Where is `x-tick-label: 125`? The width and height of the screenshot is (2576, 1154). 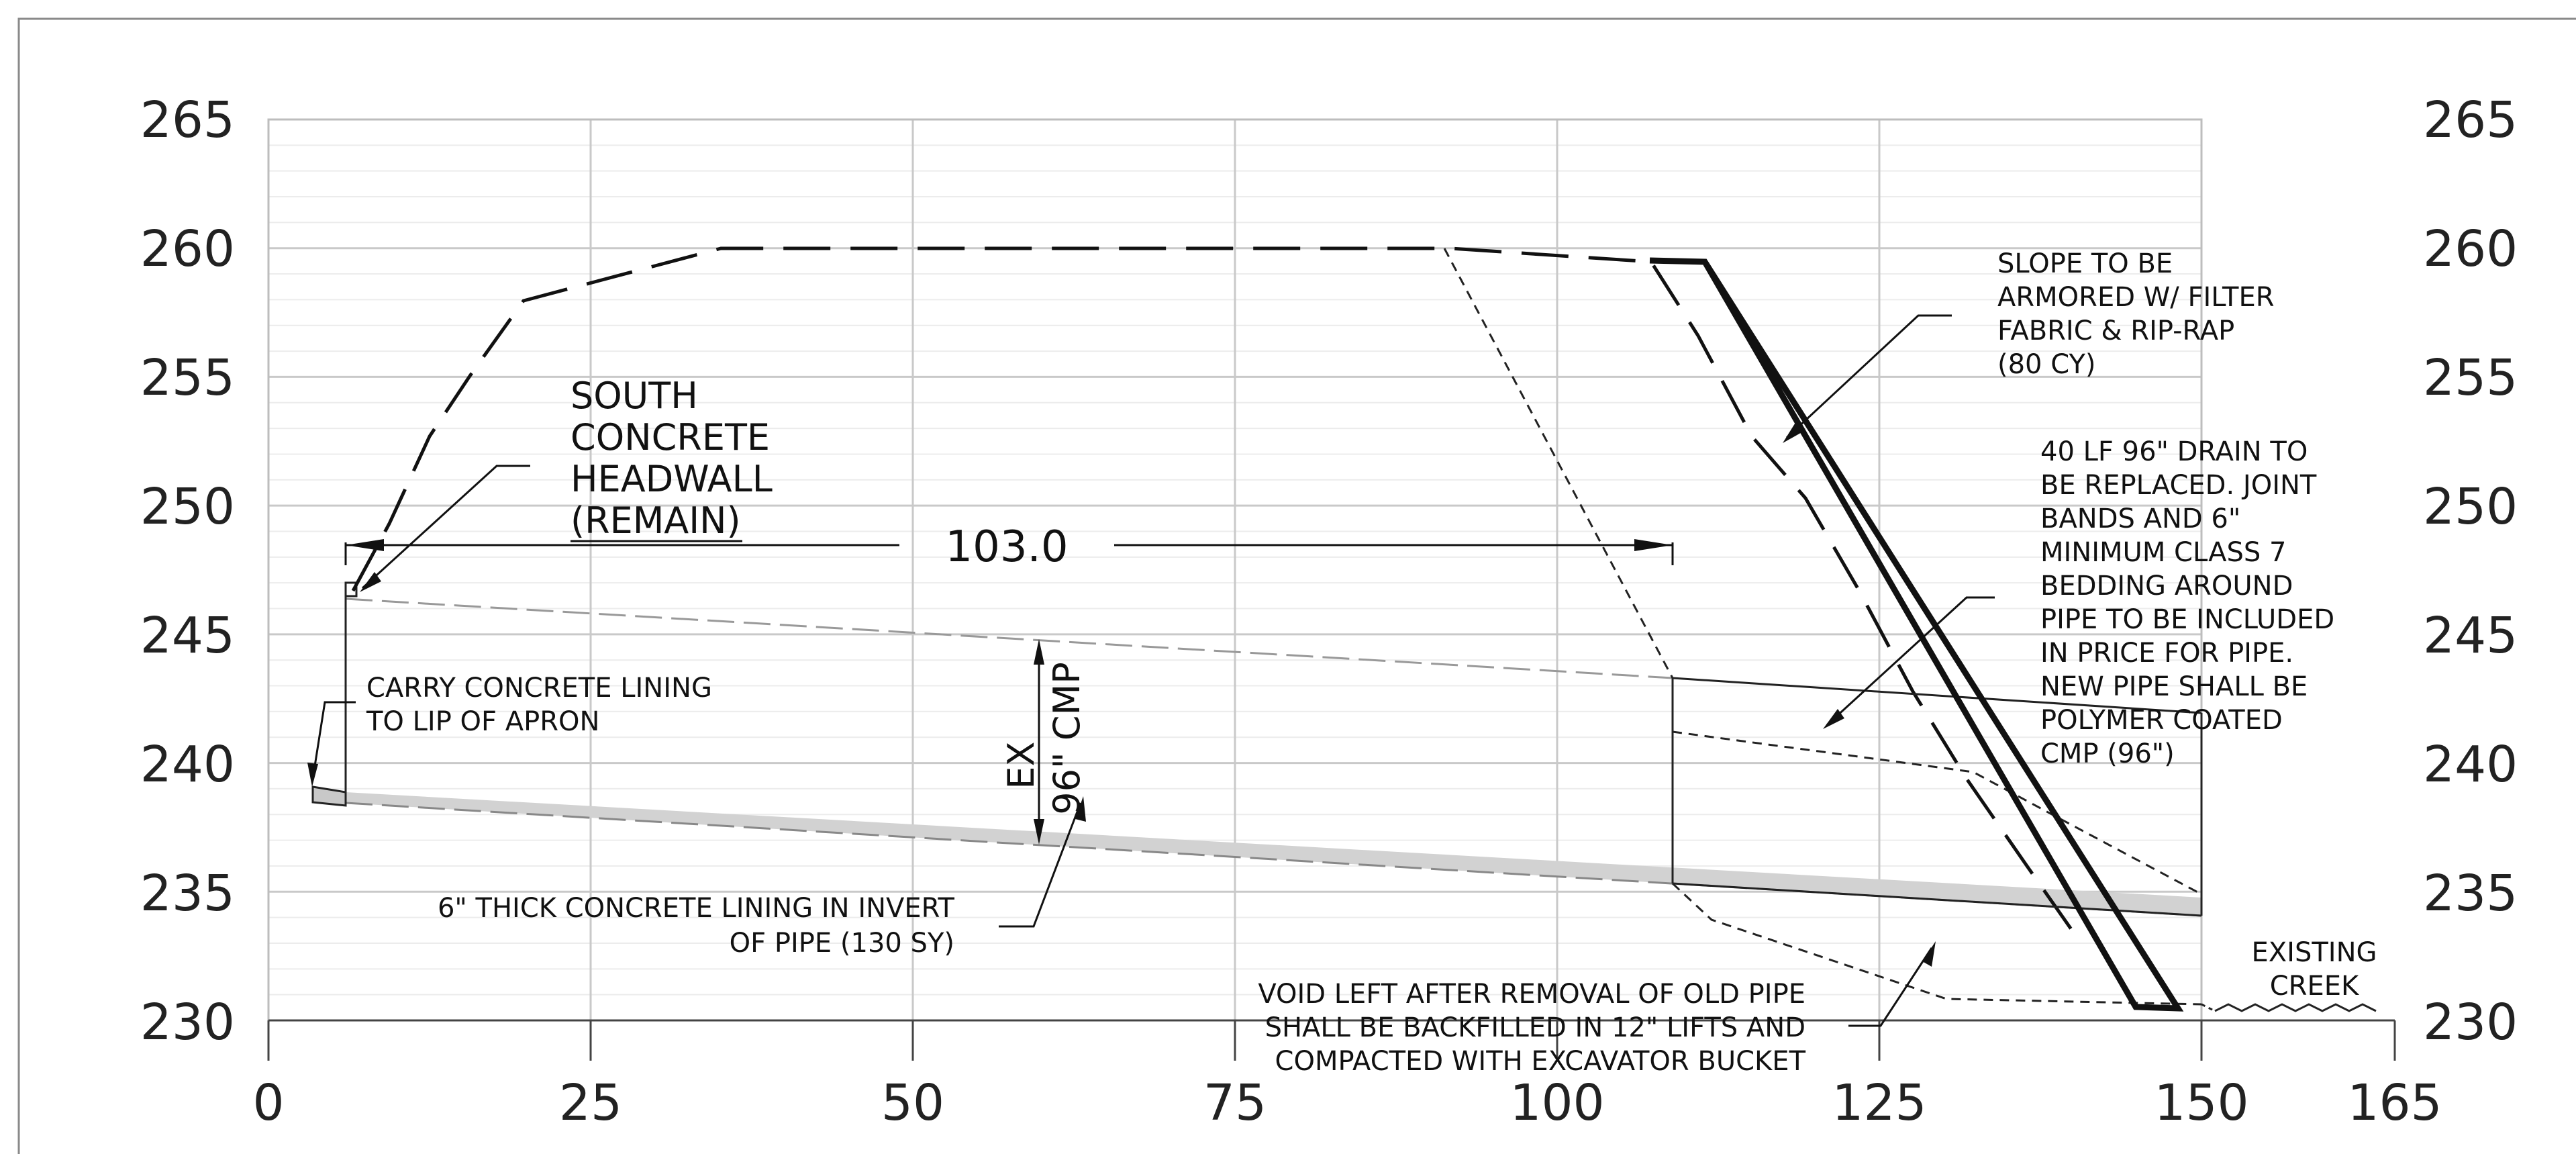
x-tick-label: 125 is located at coordinates (1879, 1103).